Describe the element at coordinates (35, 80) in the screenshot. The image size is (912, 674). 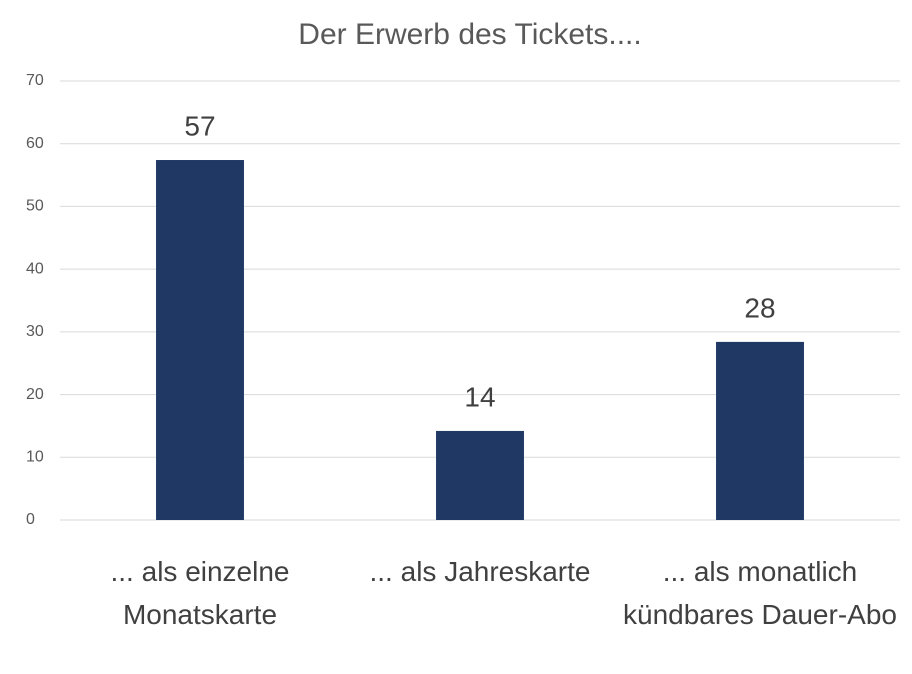
I see `y-tick-label: 70` at that location.